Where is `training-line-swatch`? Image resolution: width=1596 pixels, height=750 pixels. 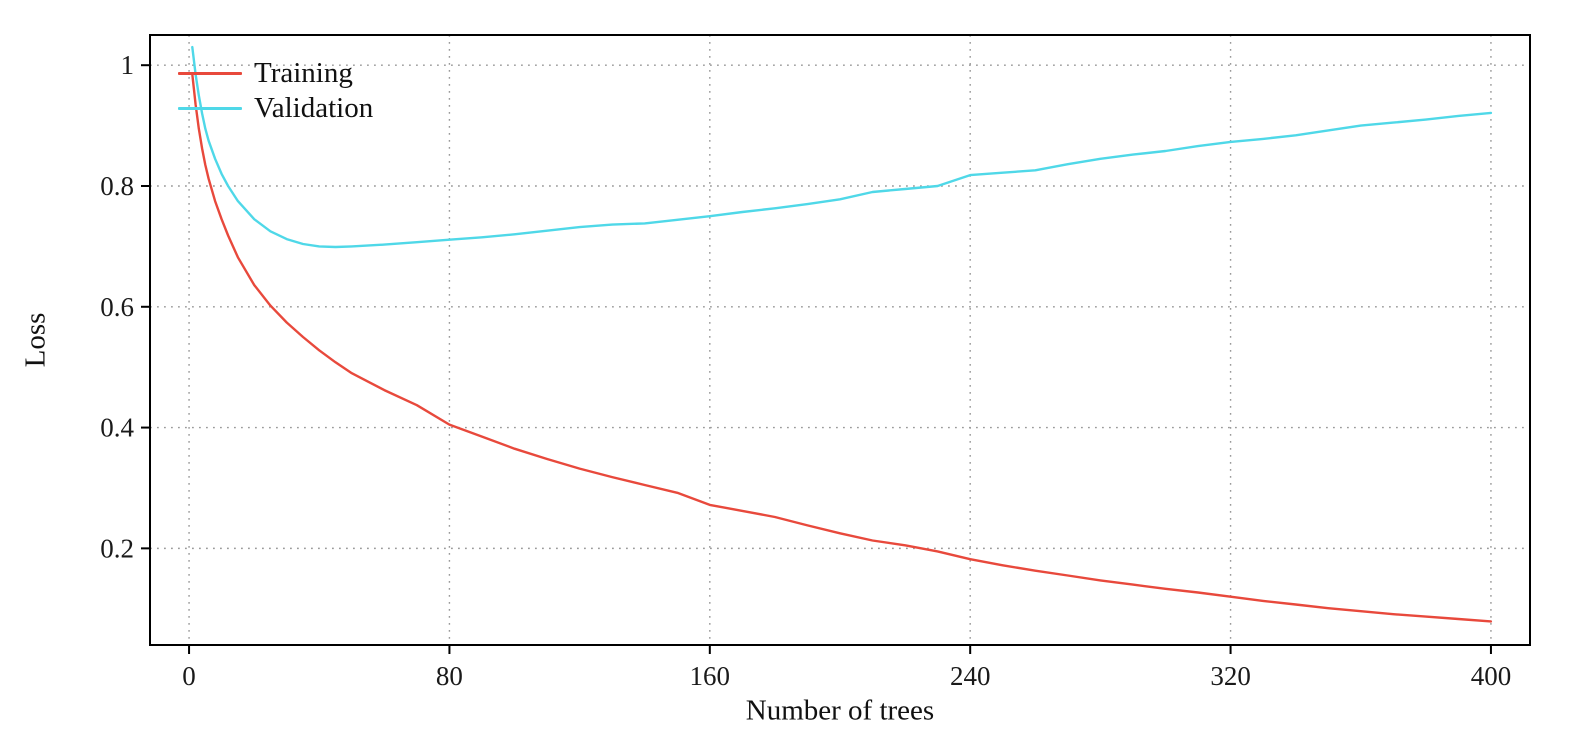
training-line-swatch is located at coordinates (210, 73).